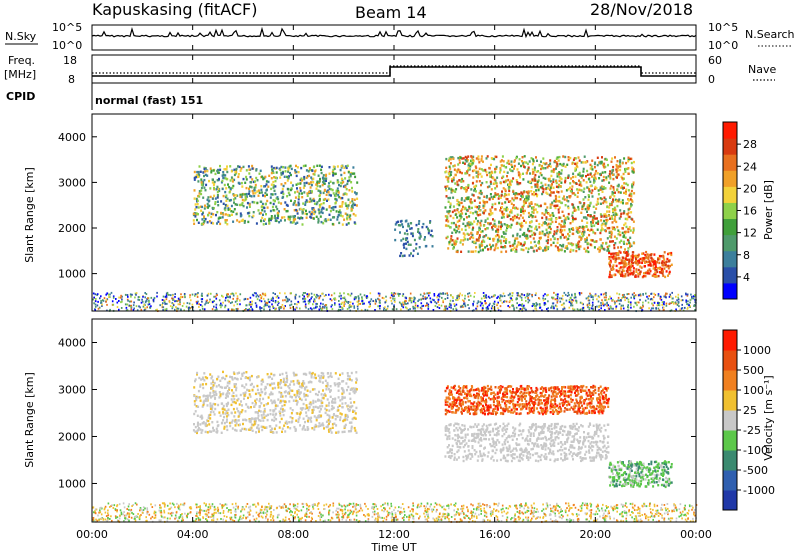  I want to click on freq-tick-bottom: 8, so click(71, 79).